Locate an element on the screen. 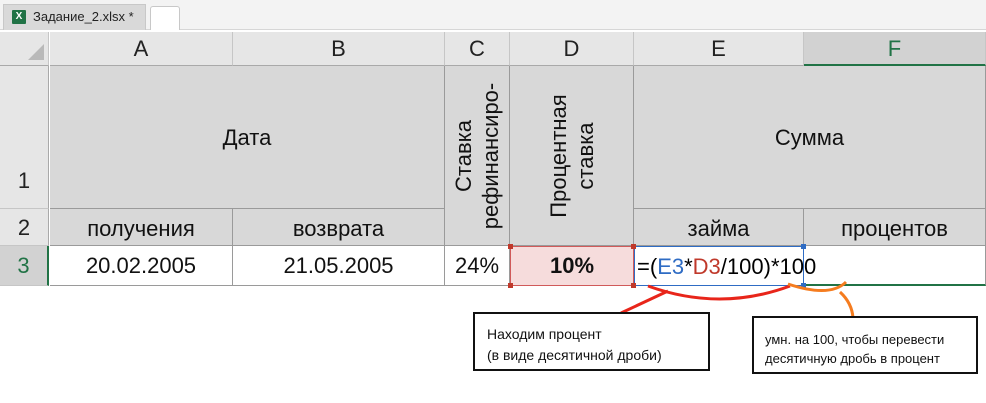  cell-e3 is located at coordinates (719, 266).